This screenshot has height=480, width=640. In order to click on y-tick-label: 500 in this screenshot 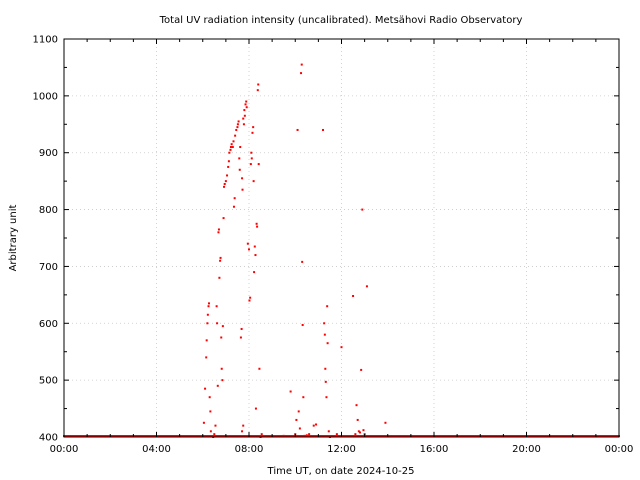, I will do `click(48, 381)`.